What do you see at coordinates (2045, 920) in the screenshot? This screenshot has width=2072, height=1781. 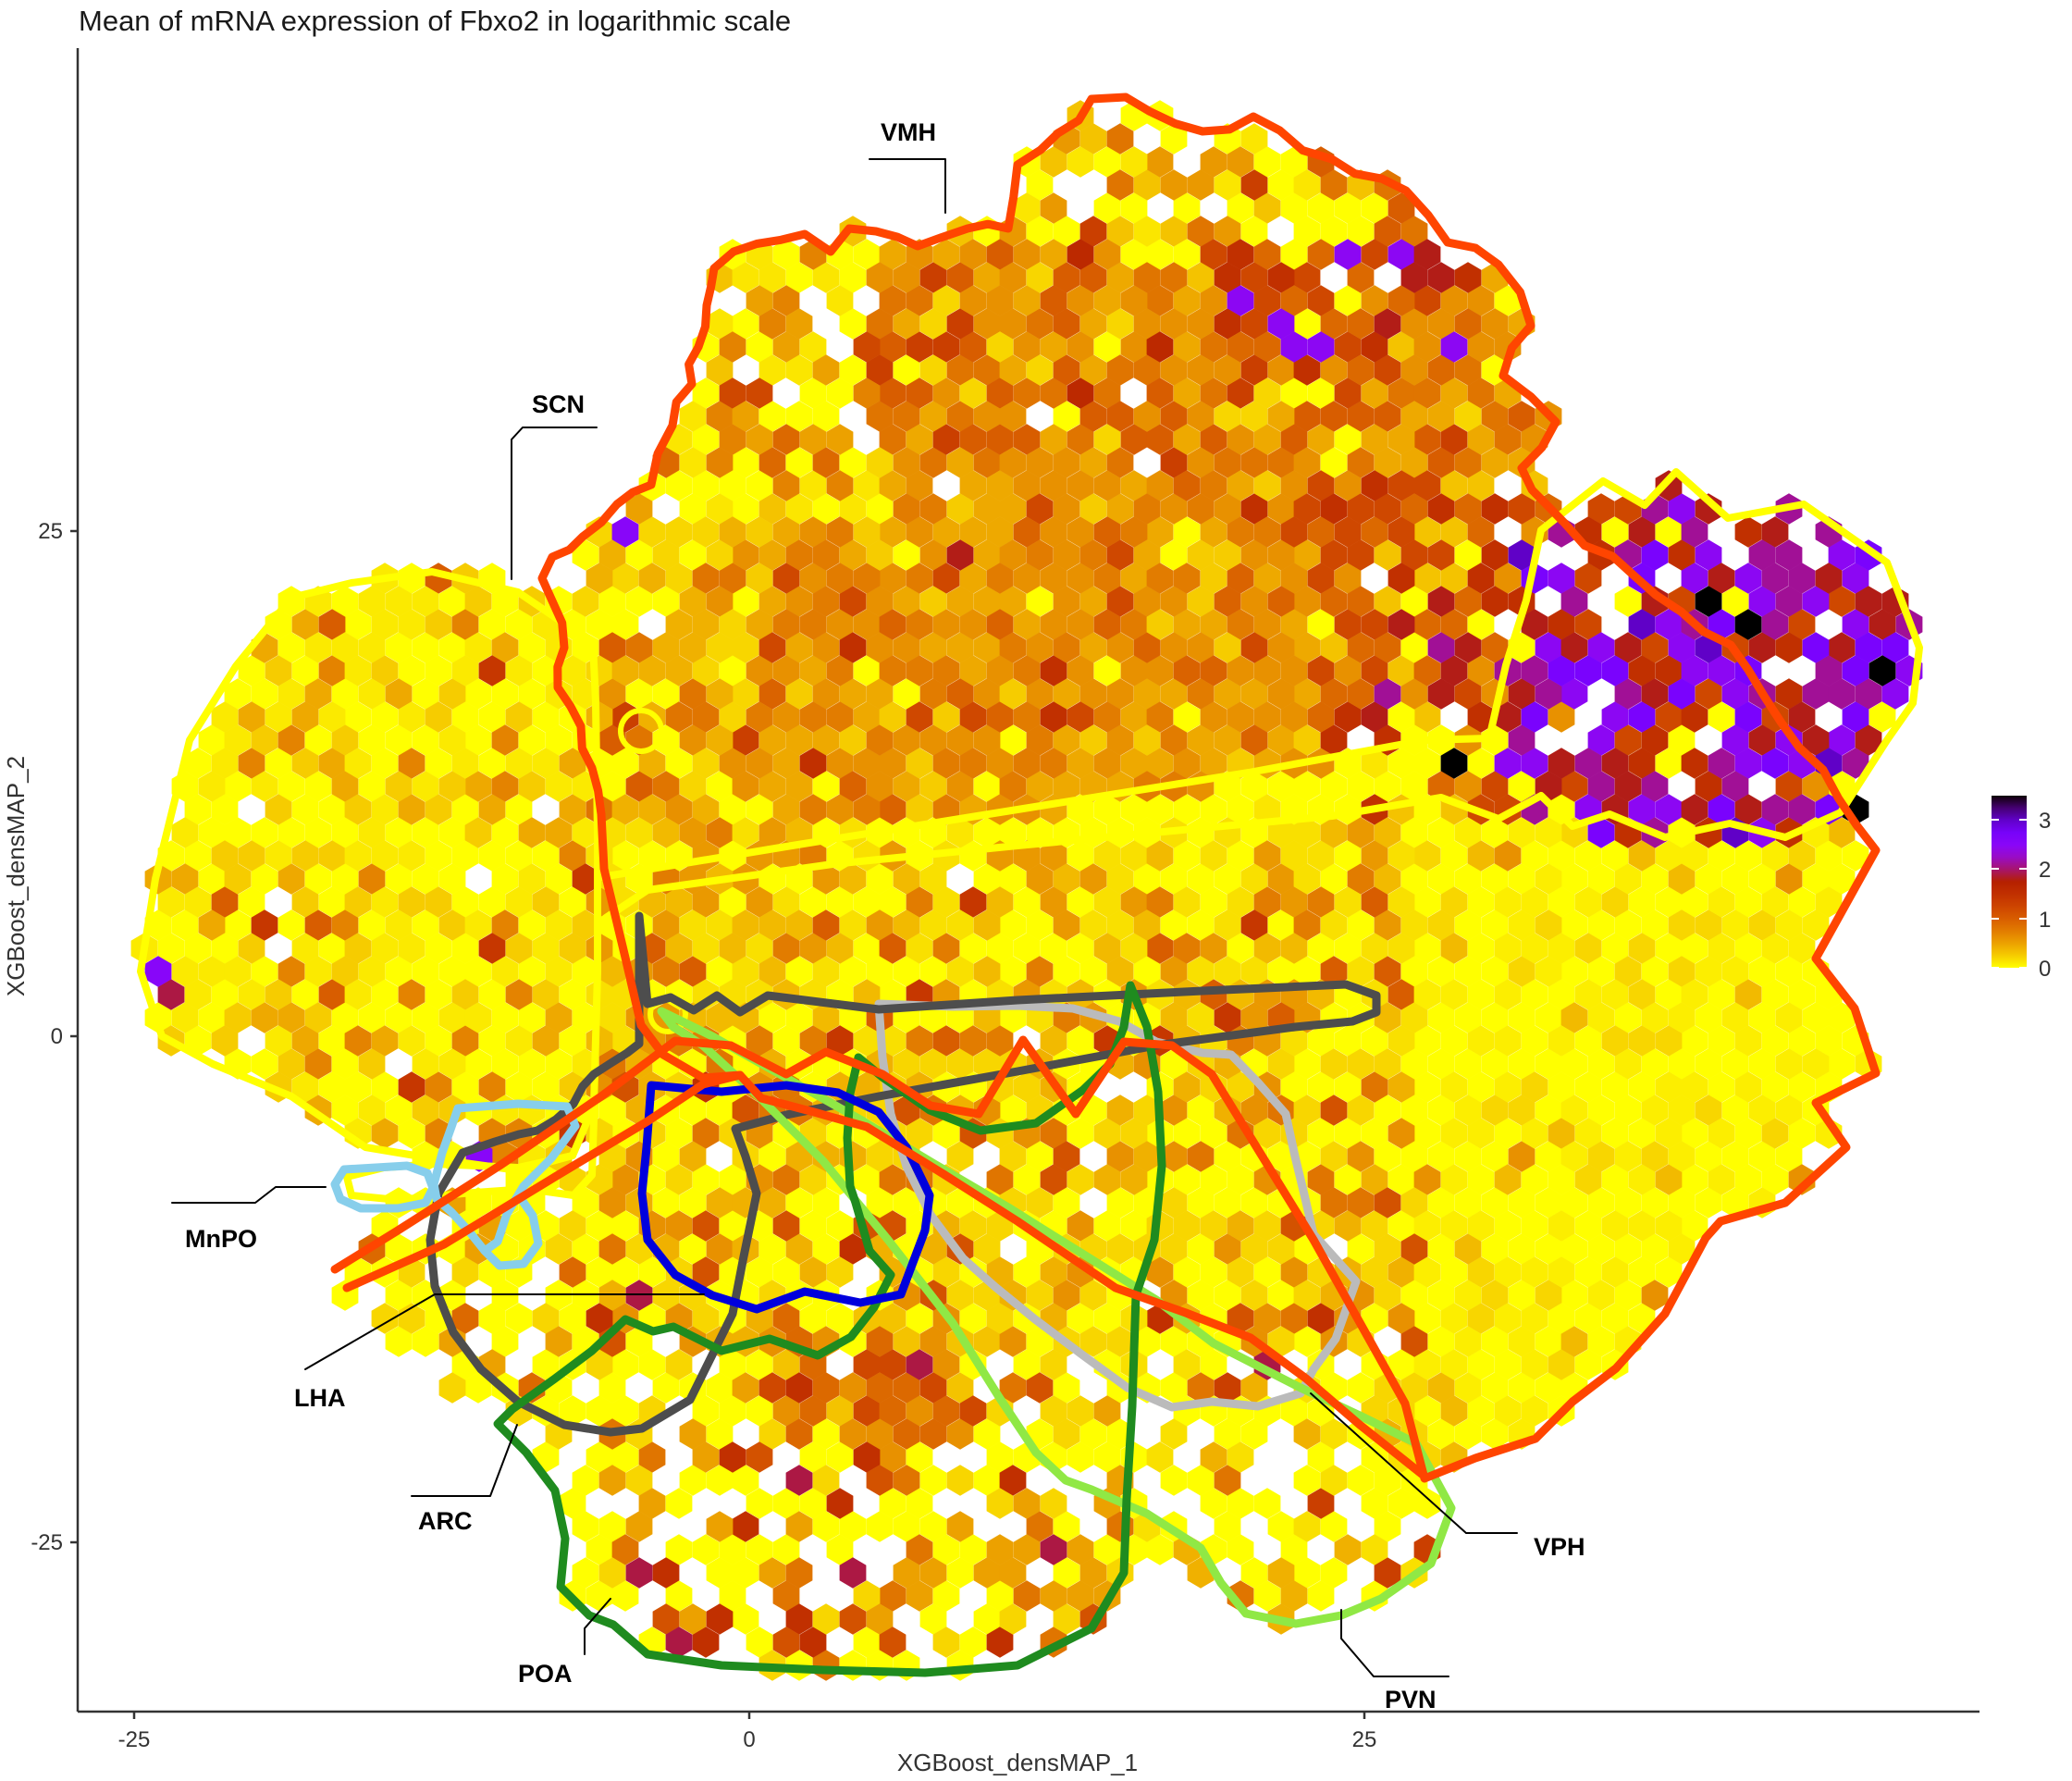 I see `svg-text: 1` at bounding box center [2045, 920].